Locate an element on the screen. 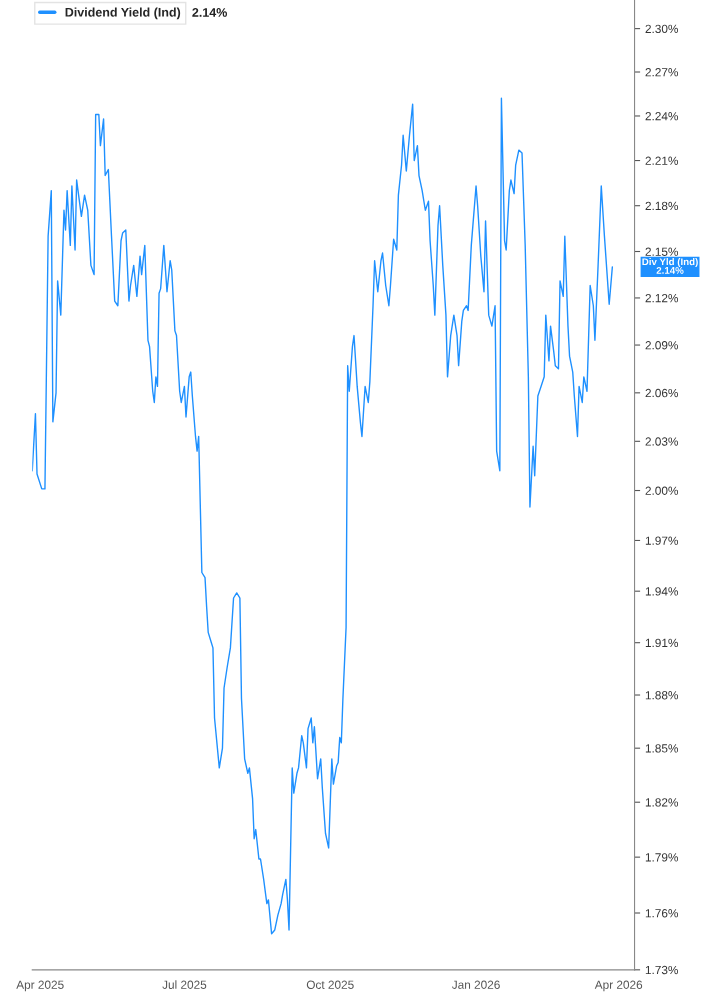  y-tick-label: 2.27% is located at coordinates (662, 72).